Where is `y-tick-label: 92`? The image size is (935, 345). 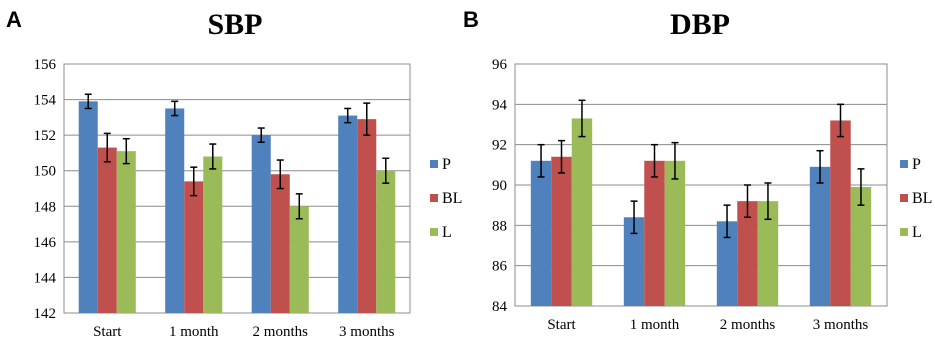 y-tick-label: 92 is located at coordinates (499, 146).